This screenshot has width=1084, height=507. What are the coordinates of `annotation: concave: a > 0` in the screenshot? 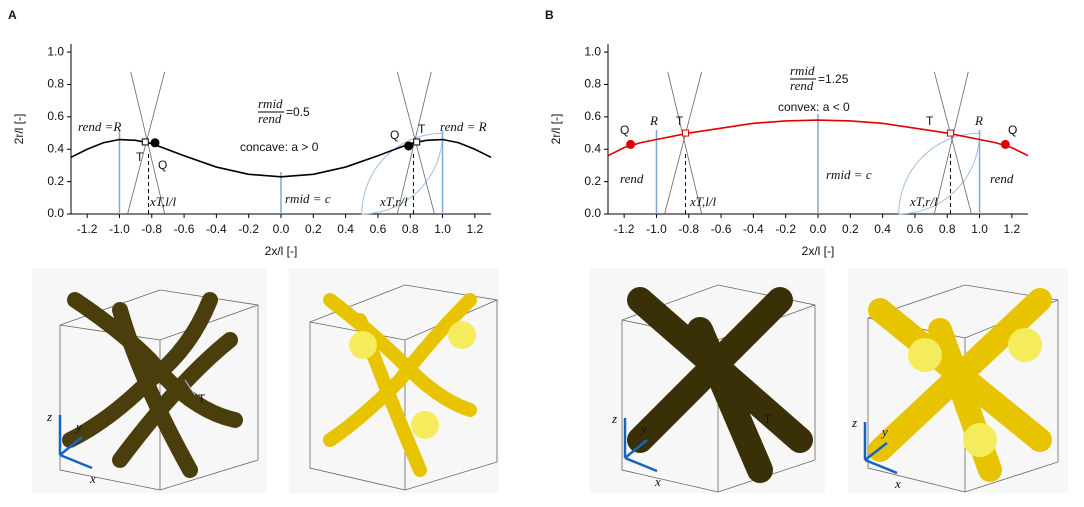 It's located at (279, 147).